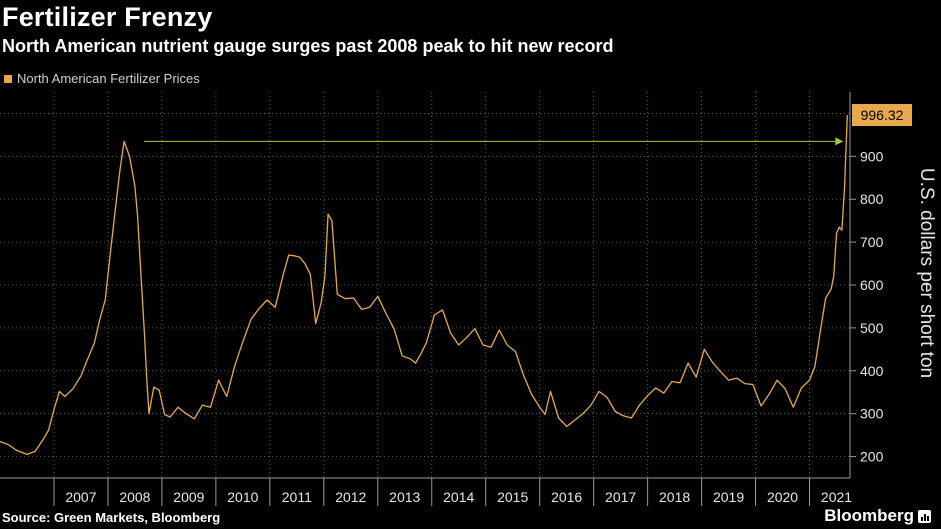  What do you see at coordinates (872, 414) in the screenshot?
I see `y-tick-label: 300` at bounding box center [872, 414].